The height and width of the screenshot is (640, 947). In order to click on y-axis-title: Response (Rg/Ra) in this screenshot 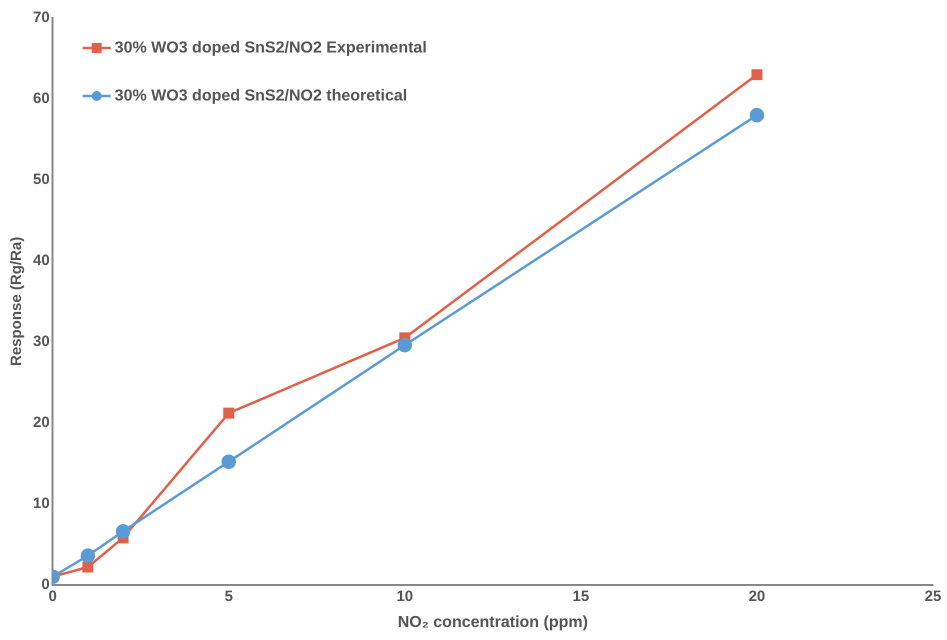, I will do `click(17, 301)`.